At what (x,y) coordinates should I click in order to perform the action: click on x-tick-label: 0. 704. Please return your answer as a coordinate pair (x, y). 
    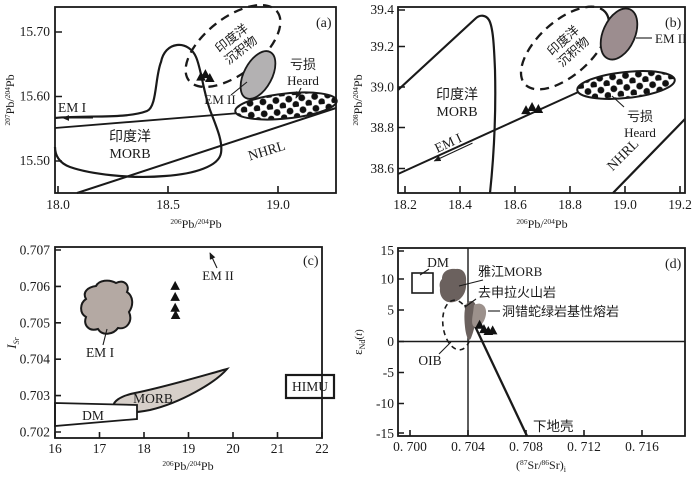
    Looking at the image, I should click on (468, 446).